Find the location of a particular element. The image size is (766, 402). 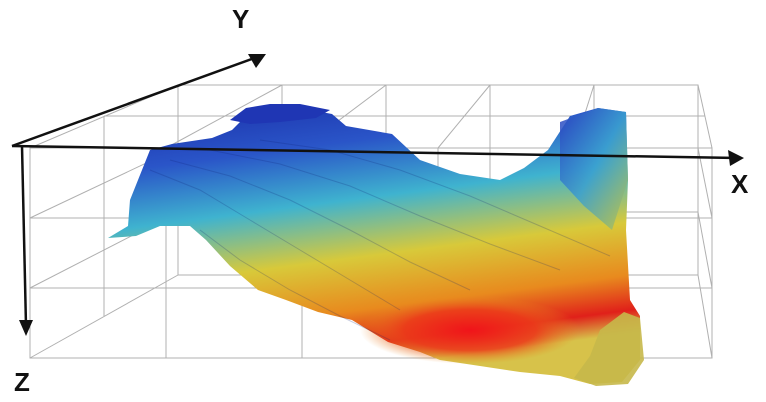

x-axis-arrowhead is located at coordinates (736, 158).